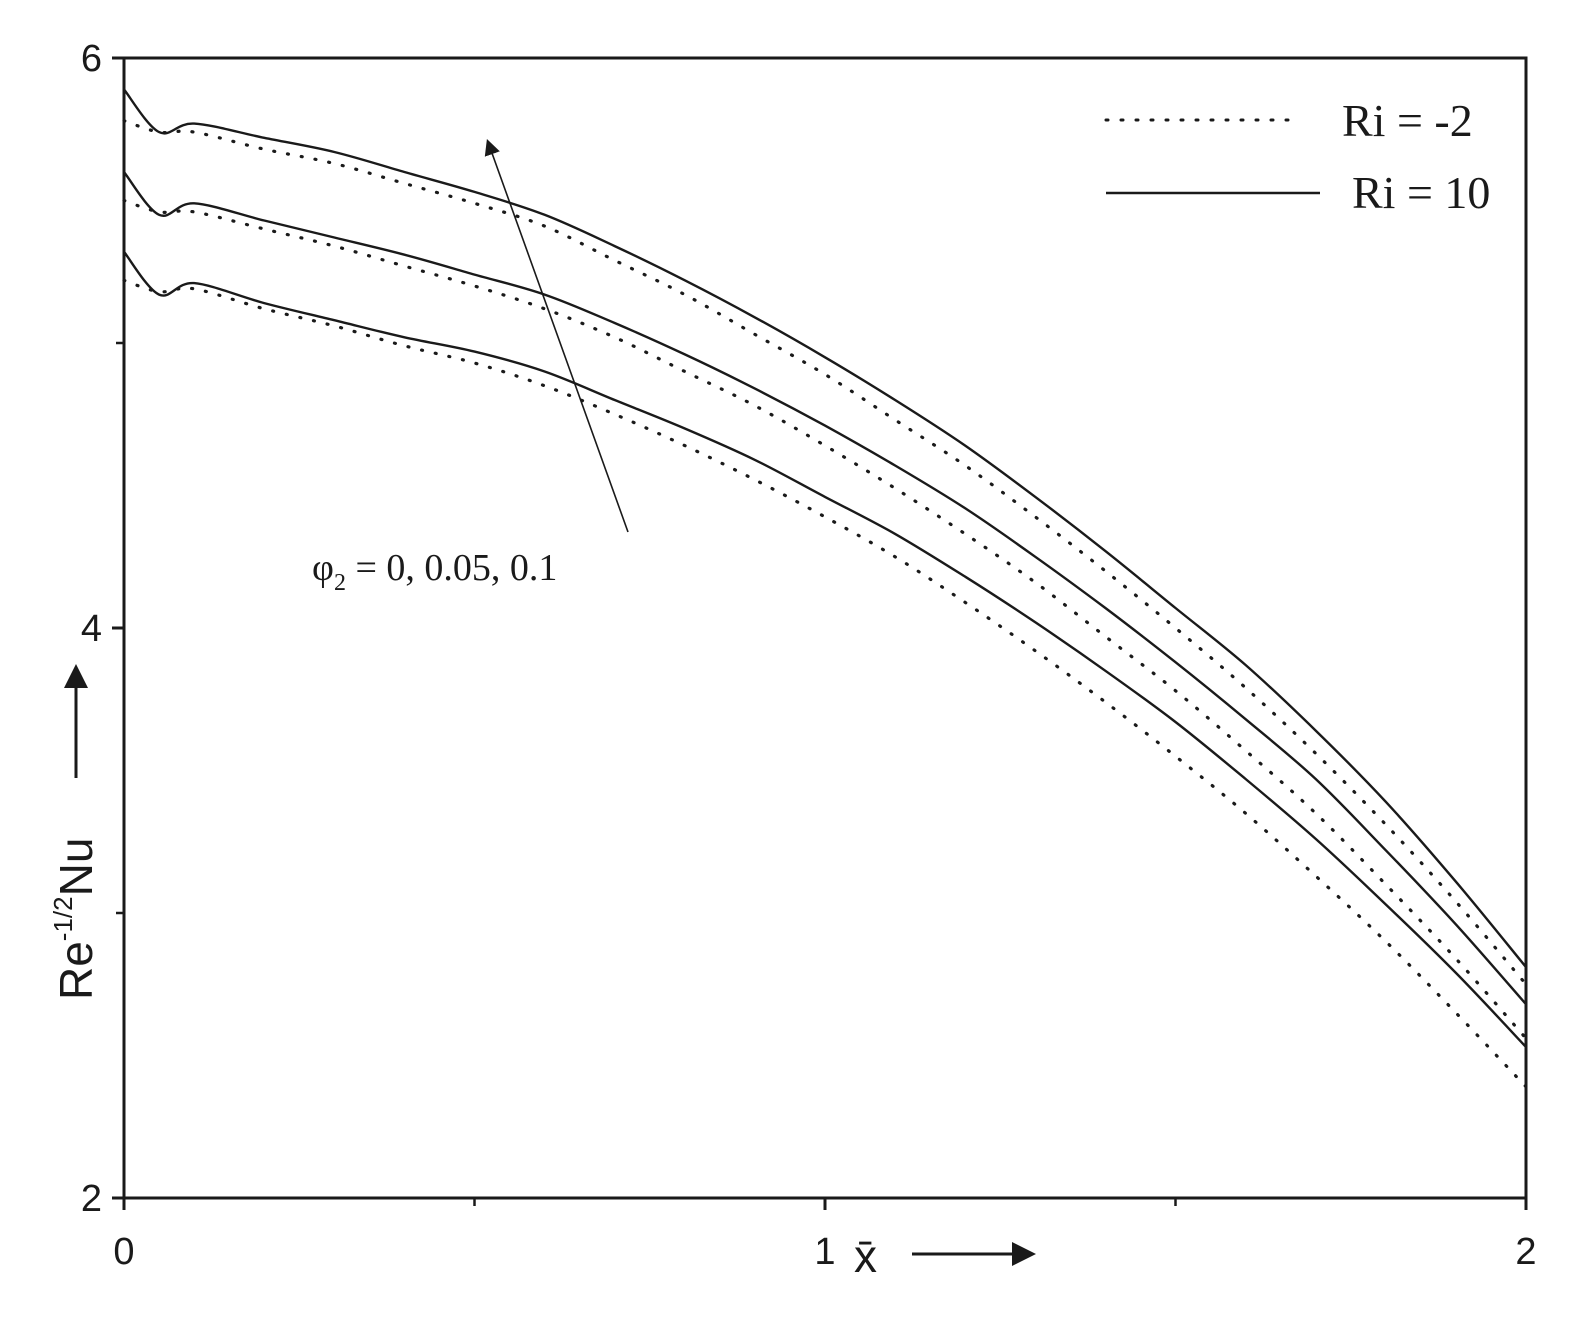  What do you see at coordinates (824, 1252) in the screenshot?
I see `x-tick-label: 1` at bounding box center [824, 1252].